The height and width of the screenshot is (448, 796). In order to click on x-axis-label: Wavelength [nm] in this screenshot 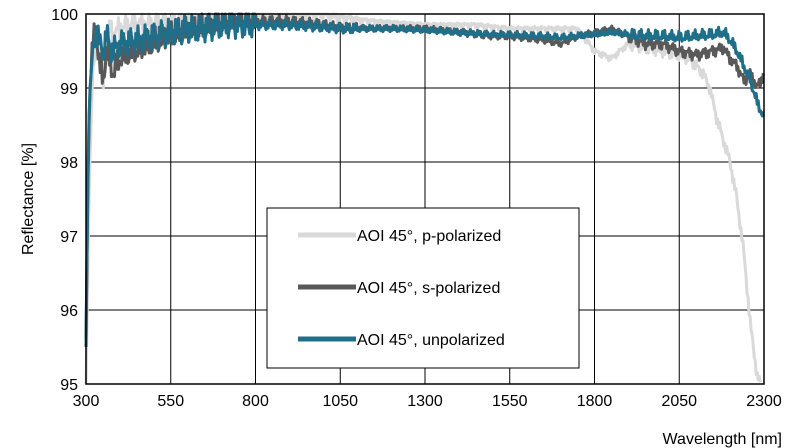, I will do `click(722, 439)`.